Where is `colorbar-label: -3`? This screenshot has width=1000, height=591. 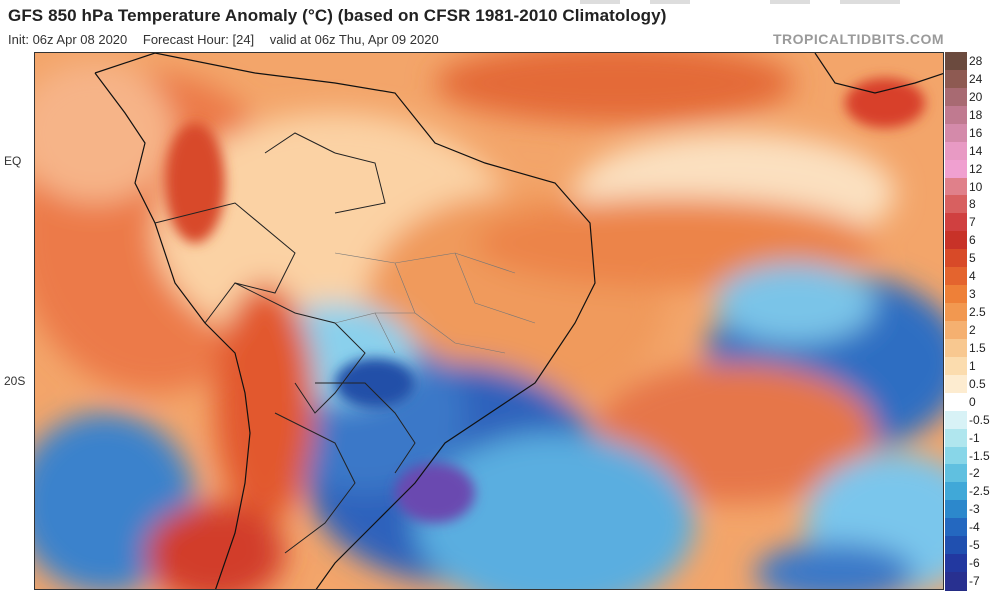
colorbar-label: -3 is located at coordinates (974, 509).